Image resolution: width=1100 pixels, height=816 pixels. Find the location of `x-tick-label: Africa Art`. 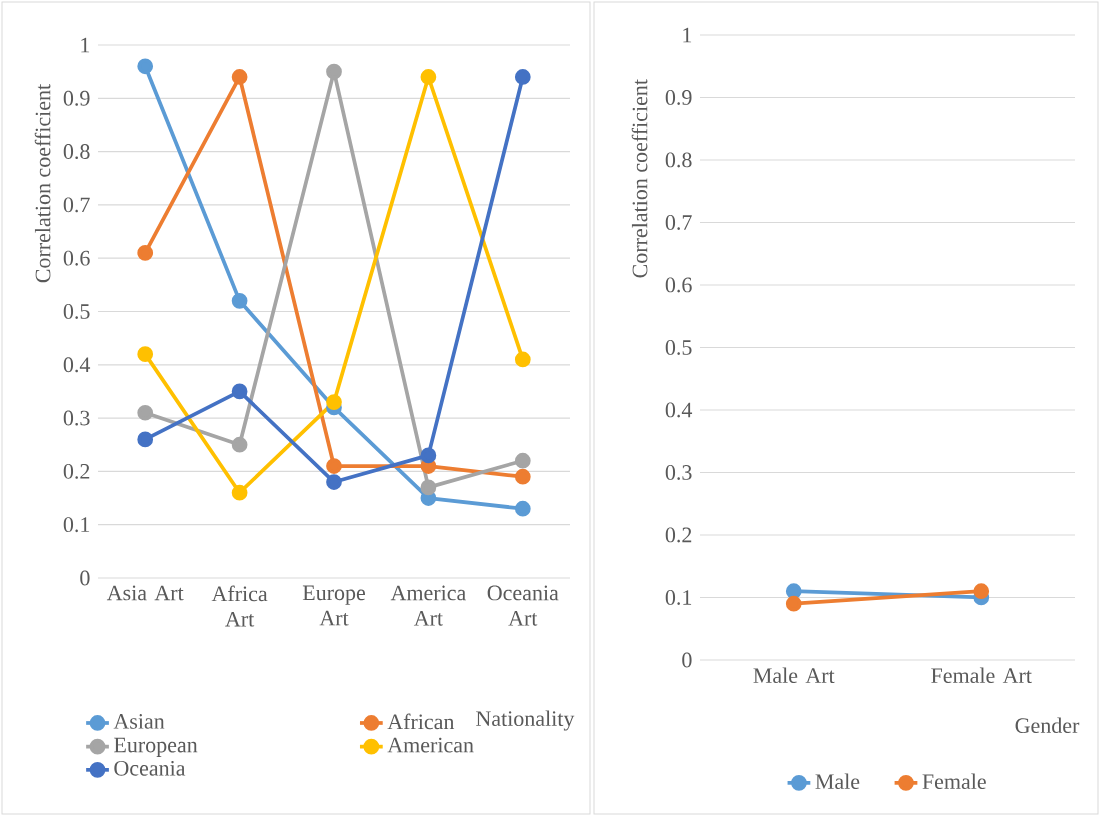

x-tick-label: Africa Art is located at coordinates (239, 606).